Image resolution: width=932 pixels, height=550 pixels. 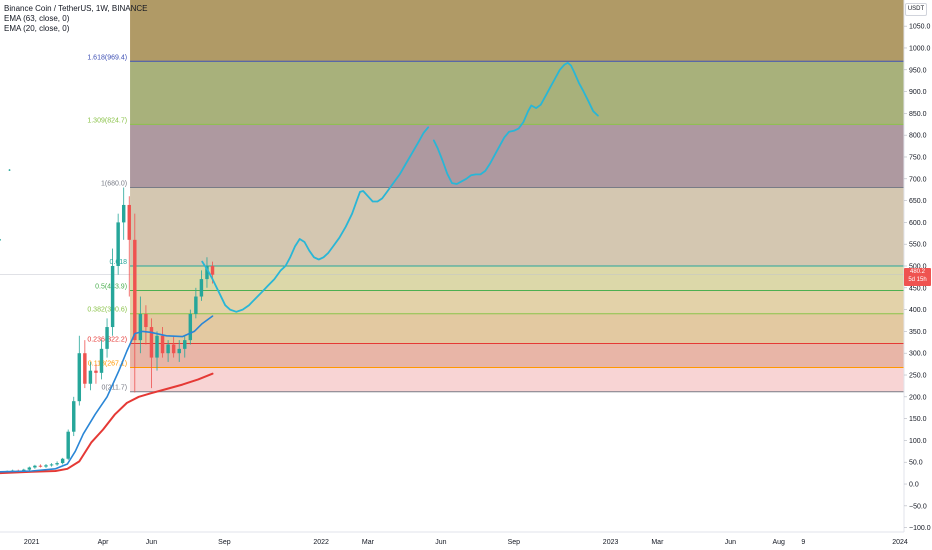 What do you see at coordinates (918, 201) in the screenshot?
I see `price-tick-label: 650.0` at bounding box center [918, 201].